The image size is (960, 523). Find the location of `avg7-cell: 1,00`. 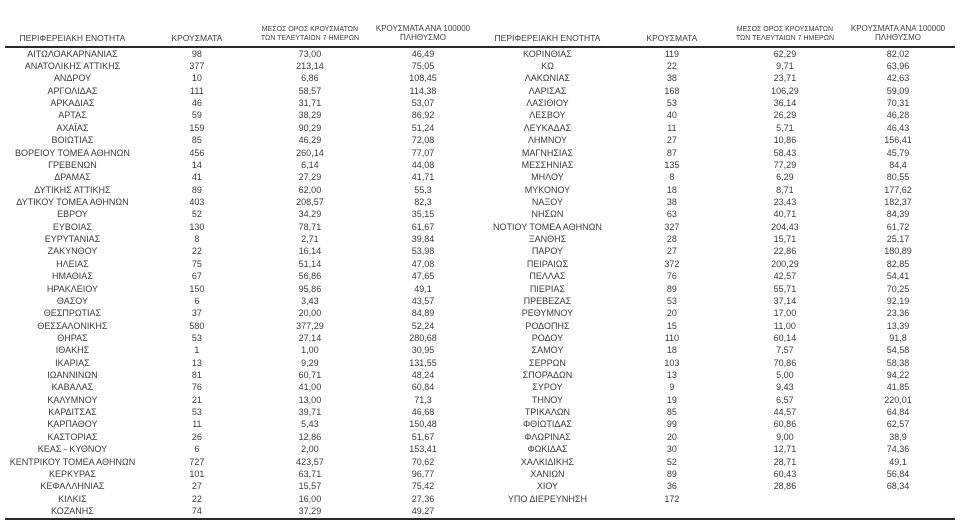

avg7-cell: 1,00 is located at coordinates (310, 350).